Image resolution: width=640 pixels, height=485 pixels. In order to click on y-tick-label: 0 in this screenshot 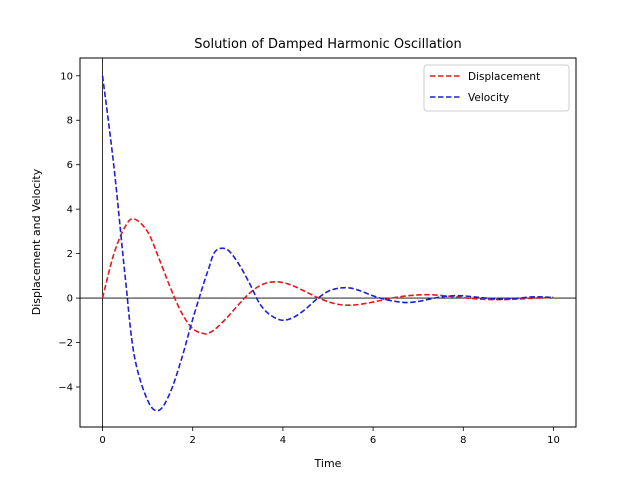, I will do `click(70, 299)`.